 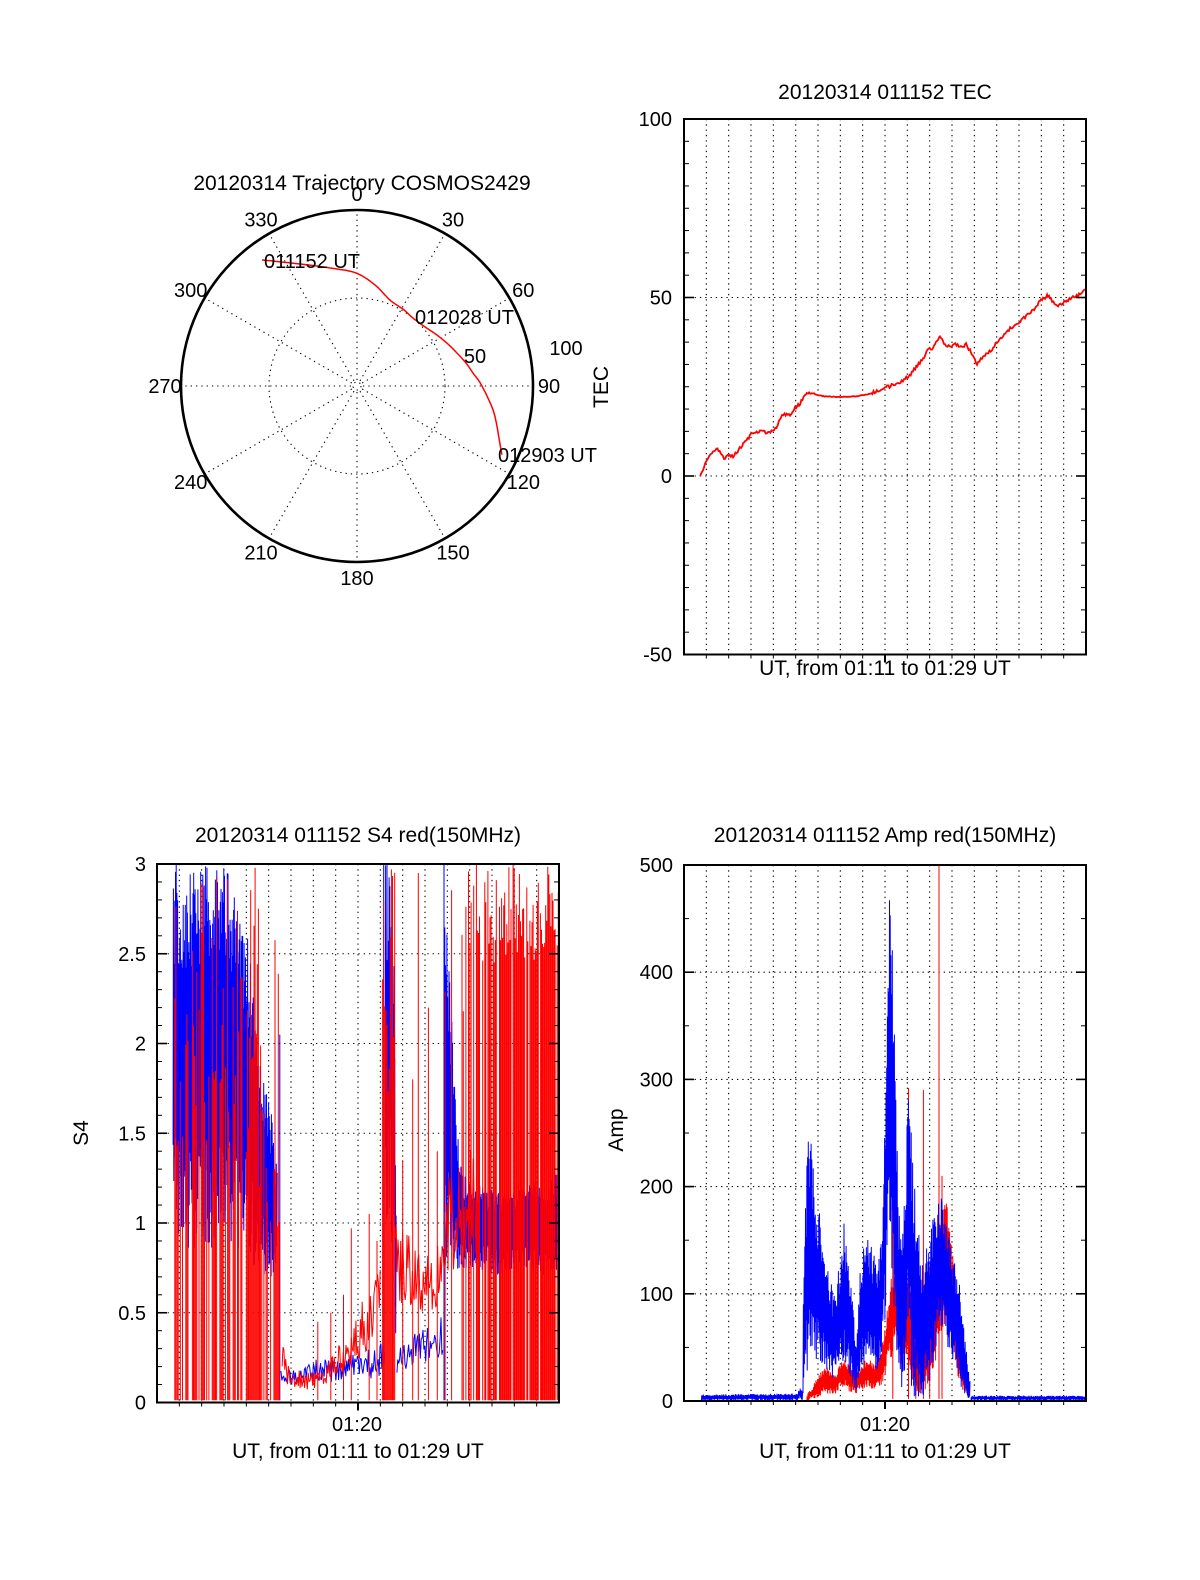 I want to click on s4-plot-title: 20120314 011152 S4 red(150MHz), so click(x=358, y=835).